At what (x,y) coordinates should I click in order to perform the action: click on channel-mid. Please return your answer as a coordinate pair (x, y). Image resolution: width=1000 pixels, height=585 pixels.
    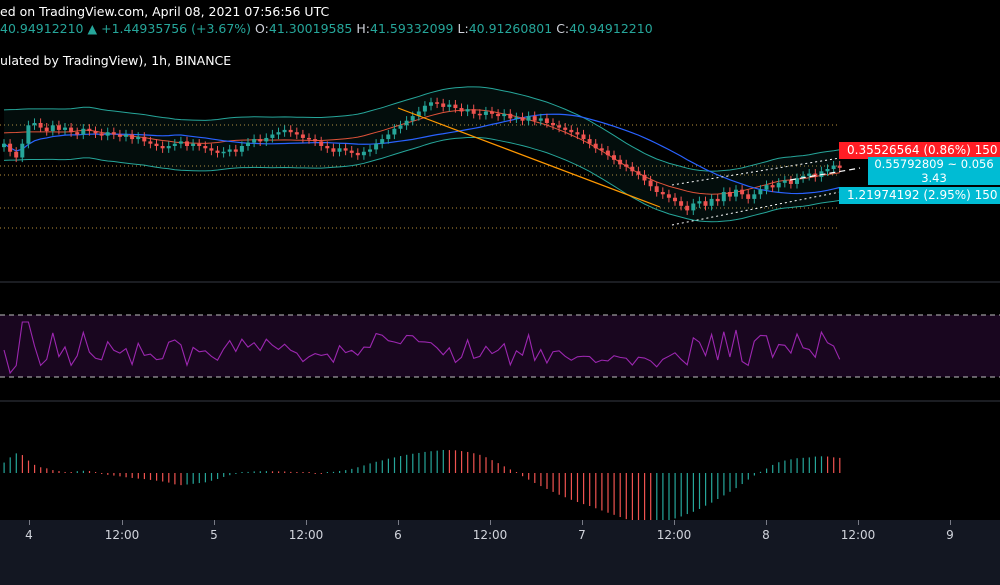
    Looking at the image, I should click on (825, 174).